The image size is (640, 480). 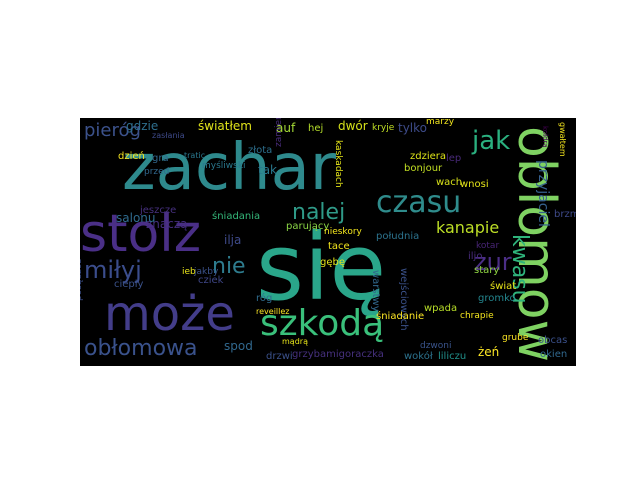 What do you see at coordinates (493, 262) in the screenshot?
I see `word: zur` at bounding box center [493, 262].